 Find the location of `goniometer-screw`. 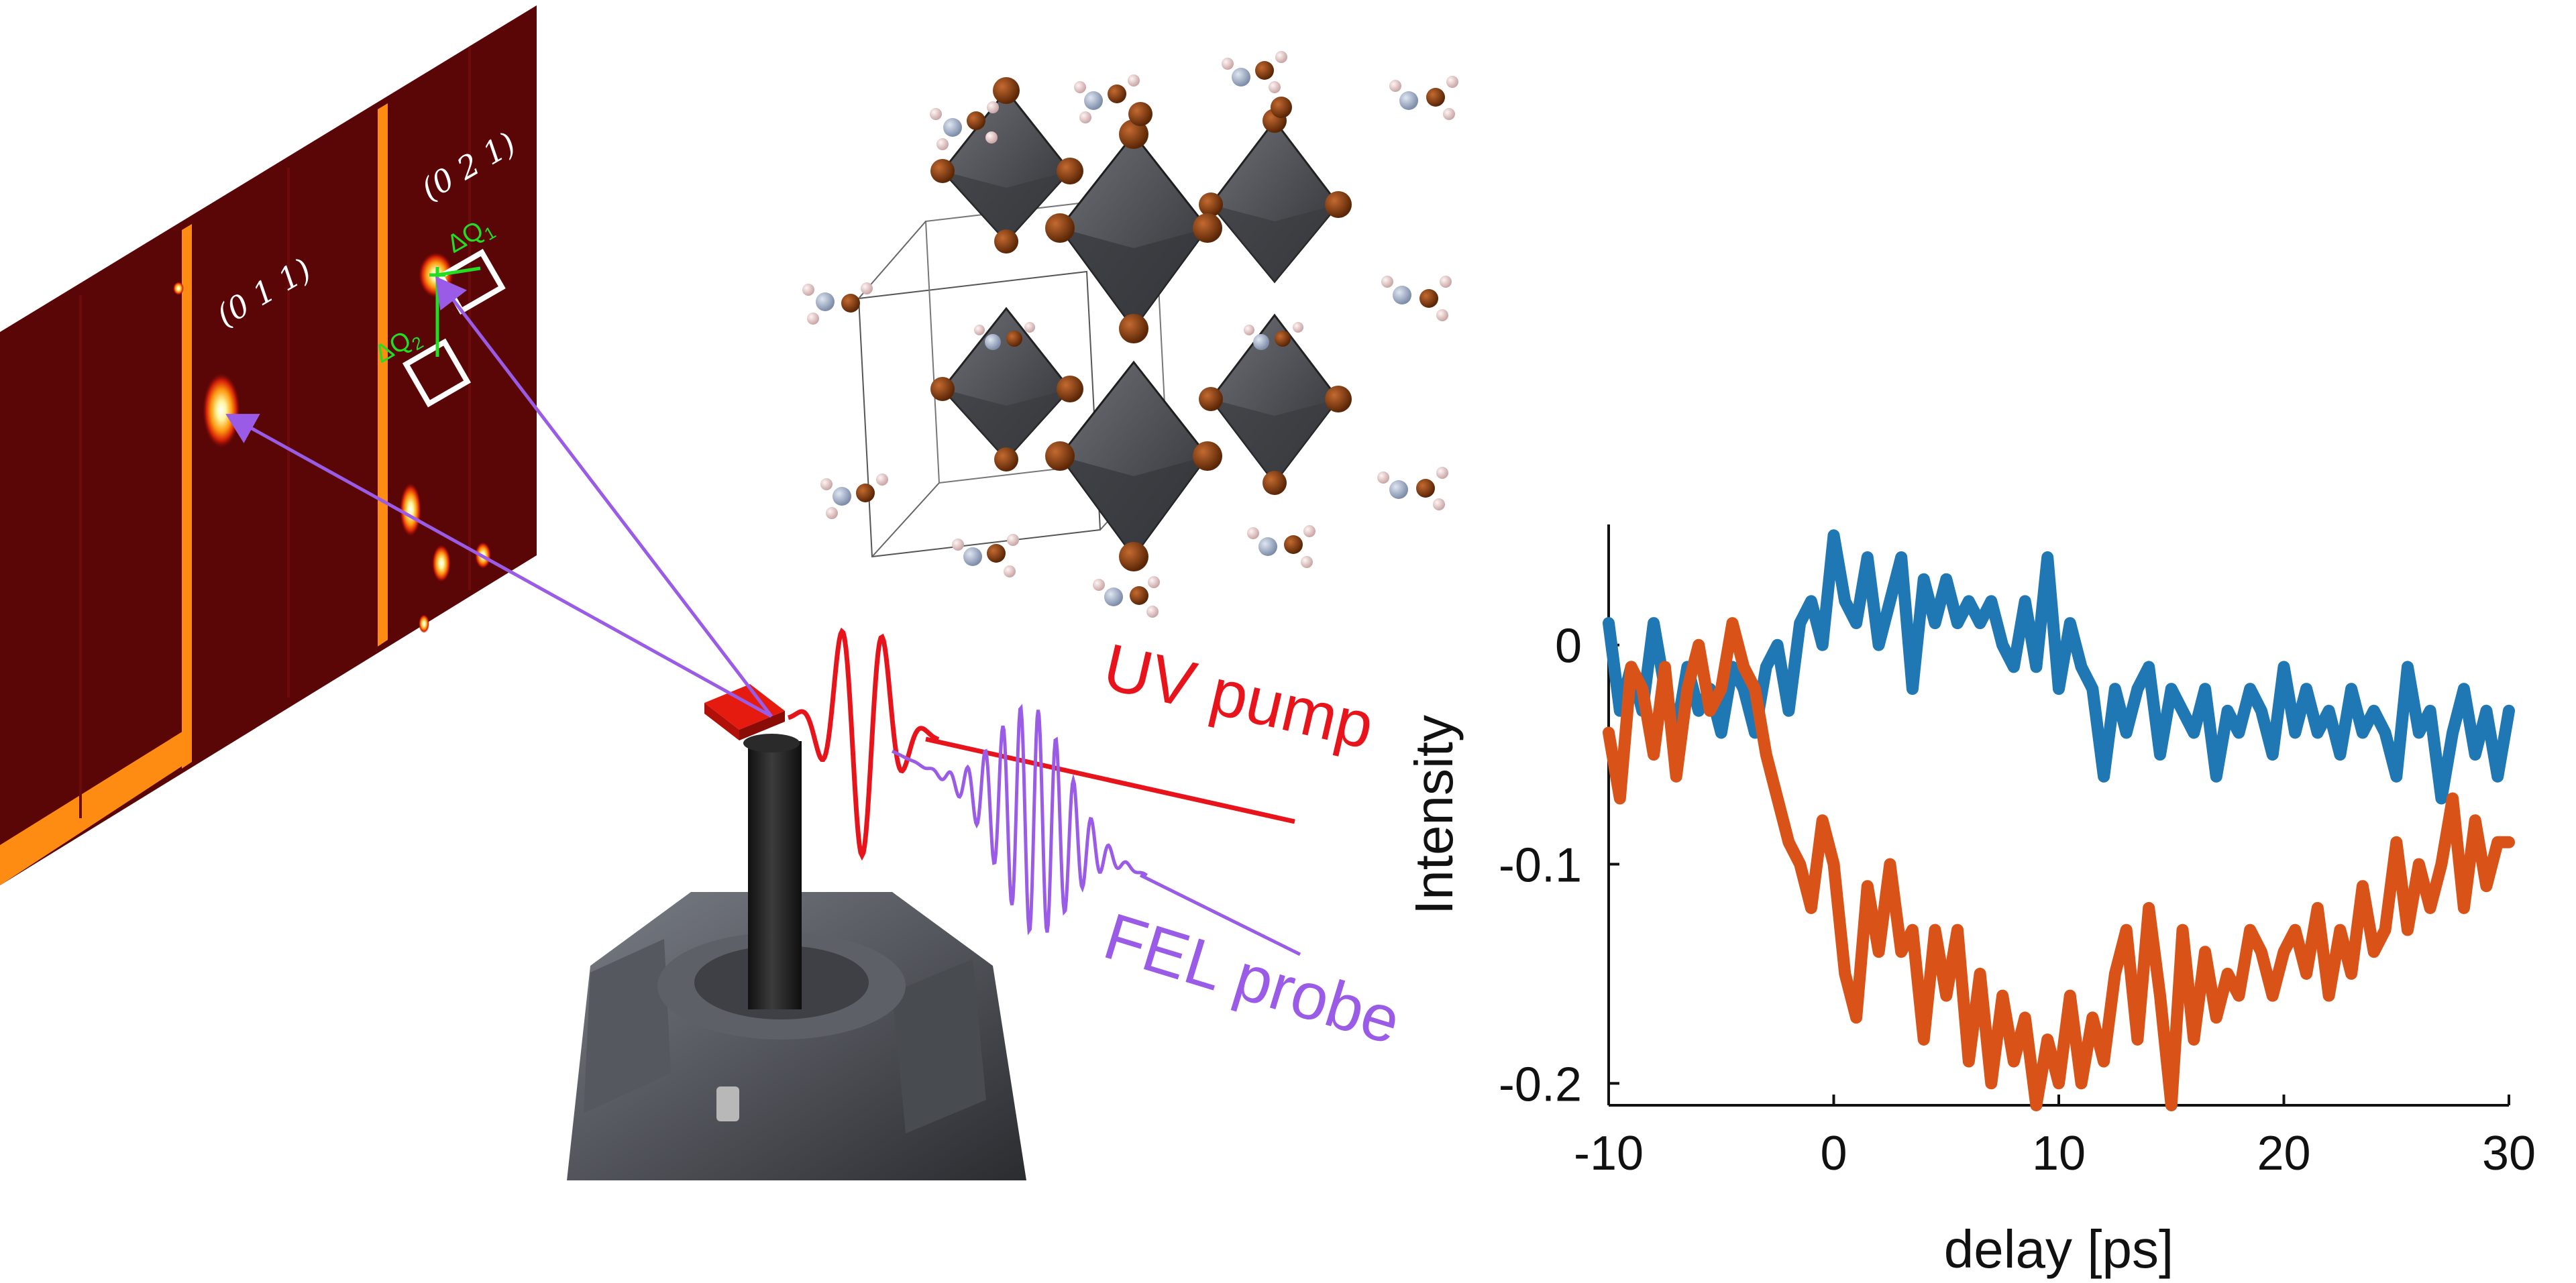

goniometer-screw is located at coordinates (727, 1103).